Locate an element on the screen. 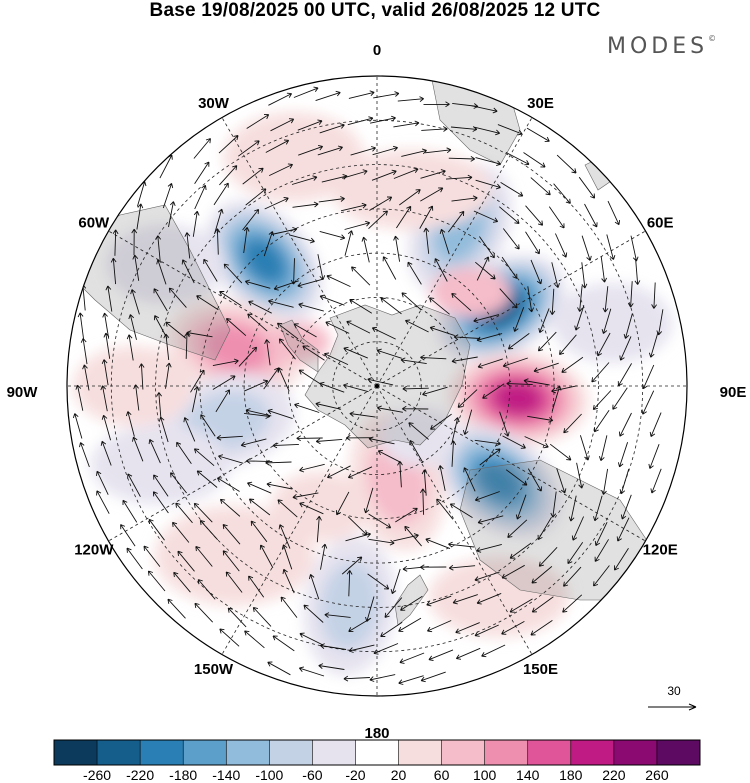  longitude-label: 150E is located at coordinates (540, 669).